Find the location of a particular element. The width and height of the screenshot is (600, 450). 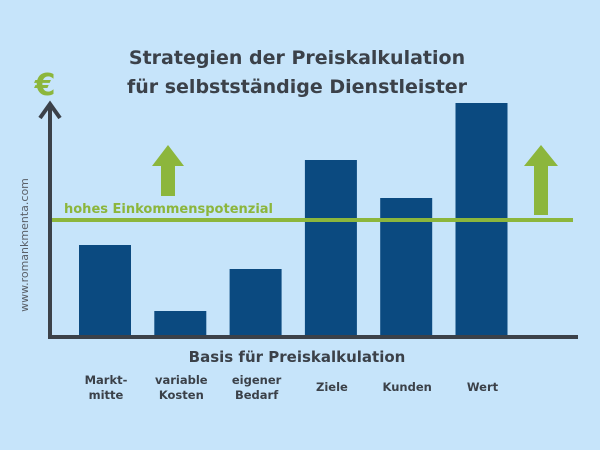

watermark: www.romankmenta.com is located at coordinates (24, 245).